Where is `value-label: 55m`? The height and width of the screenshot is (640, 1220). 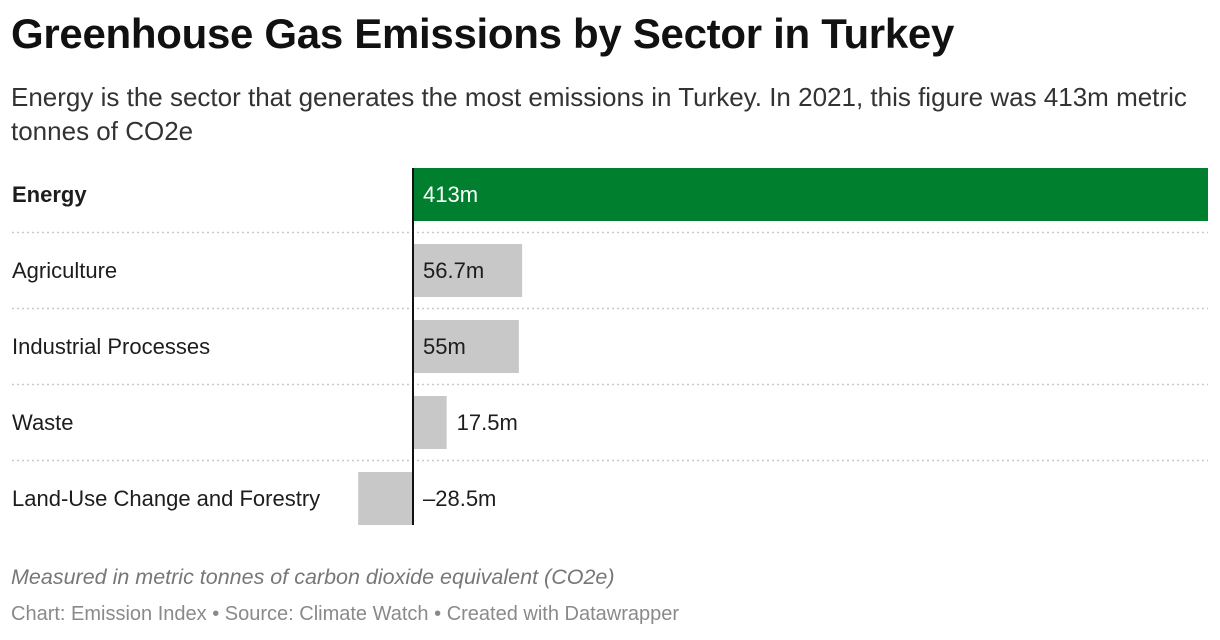 value-label: 55m is located at coordinates (444, 346).